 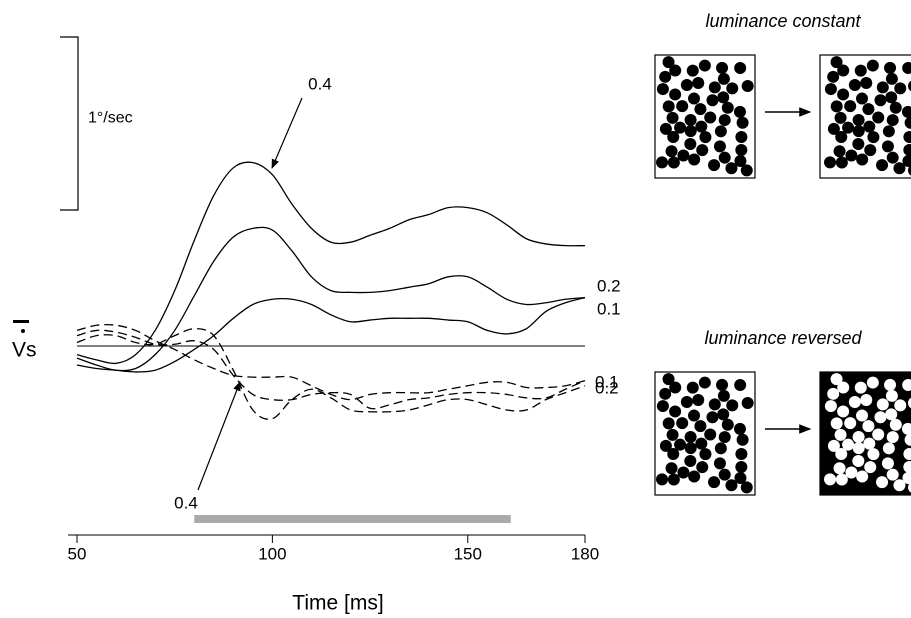 What do you see at coordinates (331, 374) in the screenshot?
I see `dashed-curve` at bounding box center [331, 374].